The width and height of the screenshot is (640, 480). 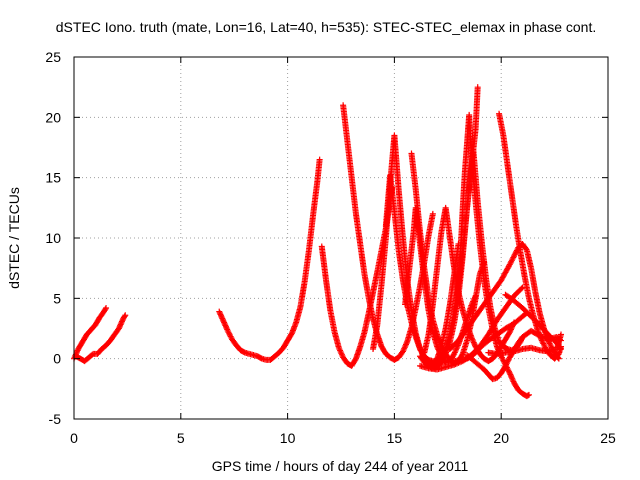 What do you see at coordinates (395, 438) in the screenshot?
I see `x-tick-label: 15` at bounding box center [395, 438].